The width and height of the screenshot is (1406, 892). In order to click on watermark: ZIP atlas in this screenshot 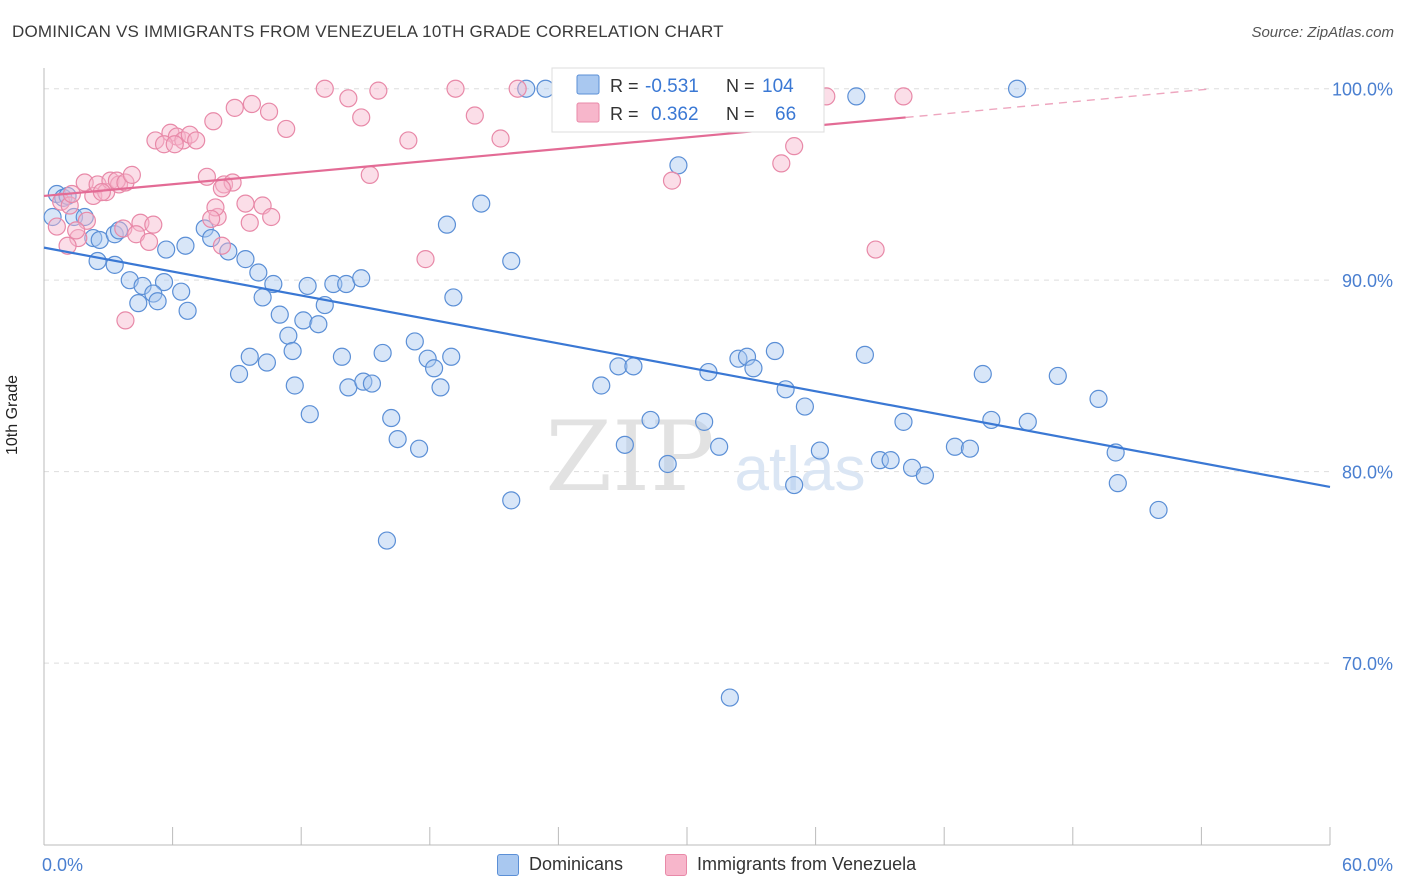, I will do `click(705, 457)`.